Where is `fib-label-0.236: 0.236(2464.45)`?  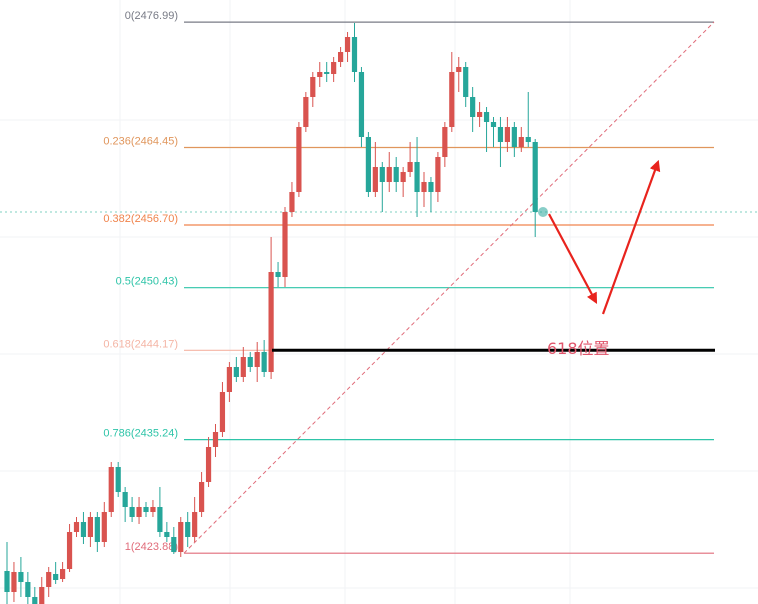
fib-label-0.236: 0.236(2464.45) is located at coordinates (140, 142).